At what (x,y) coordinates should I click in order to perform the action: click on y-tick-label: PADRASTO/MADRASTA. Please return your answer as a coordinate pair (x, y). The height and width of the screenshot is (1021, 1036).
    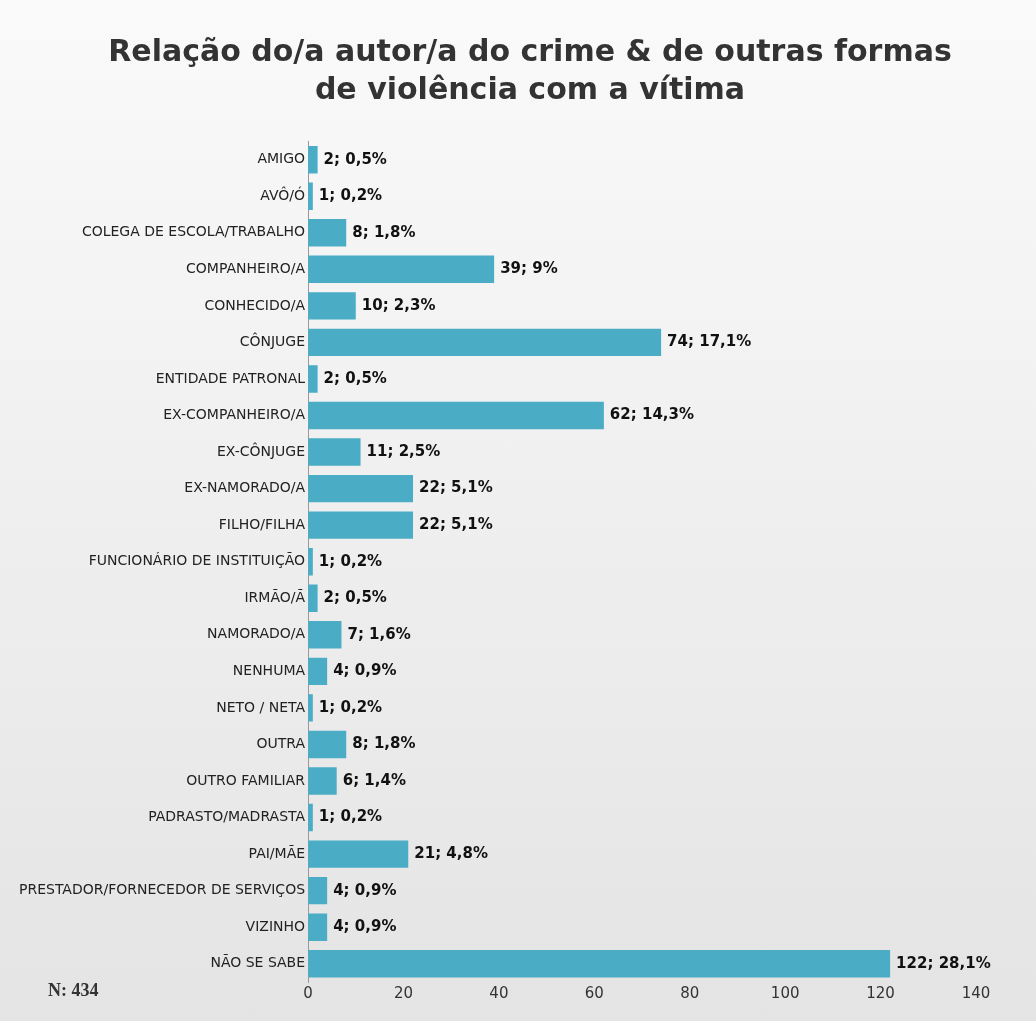
    Looking at the image, I should click on (227, 816).